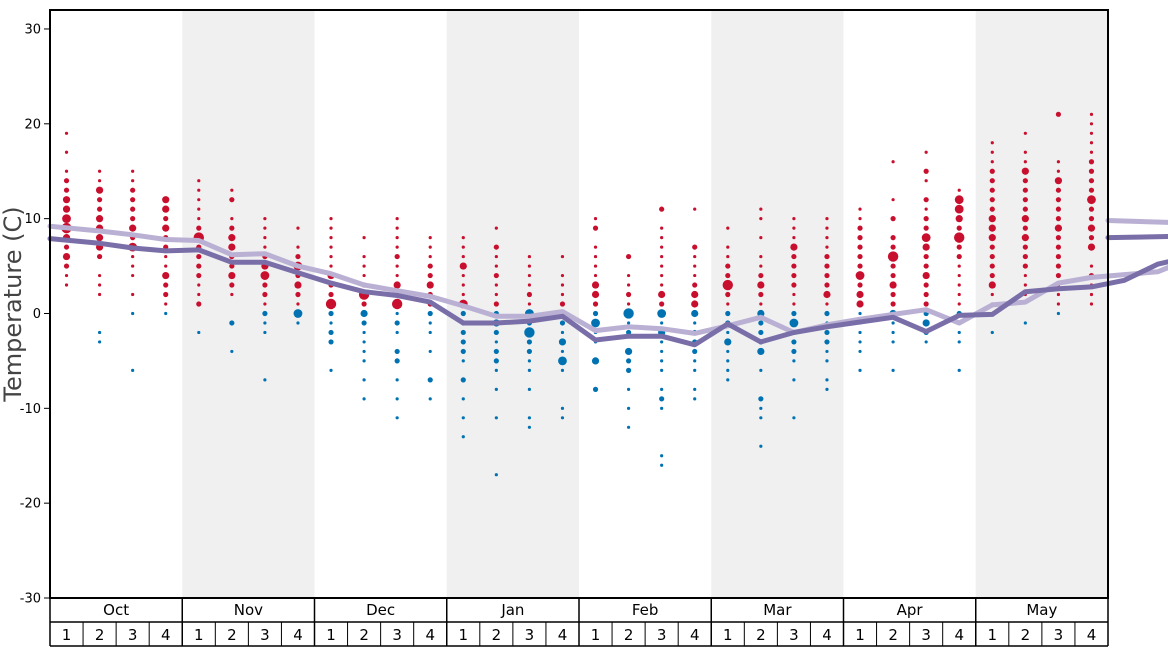 This screenshot has width=1168, height=648. I want to click on point-slot4-t1, so click(166, 304).